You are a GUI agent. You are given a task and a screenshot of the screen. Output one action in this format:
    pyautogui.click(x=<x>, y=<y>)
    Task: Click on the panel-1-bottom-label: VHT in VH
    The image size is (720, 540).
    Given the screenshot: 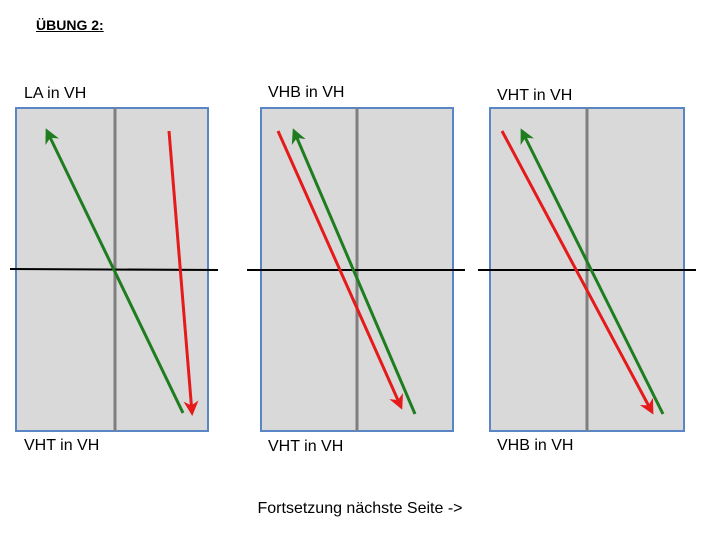 What is the action you would take?
    pyautogui.click(x=62, y=445)
    